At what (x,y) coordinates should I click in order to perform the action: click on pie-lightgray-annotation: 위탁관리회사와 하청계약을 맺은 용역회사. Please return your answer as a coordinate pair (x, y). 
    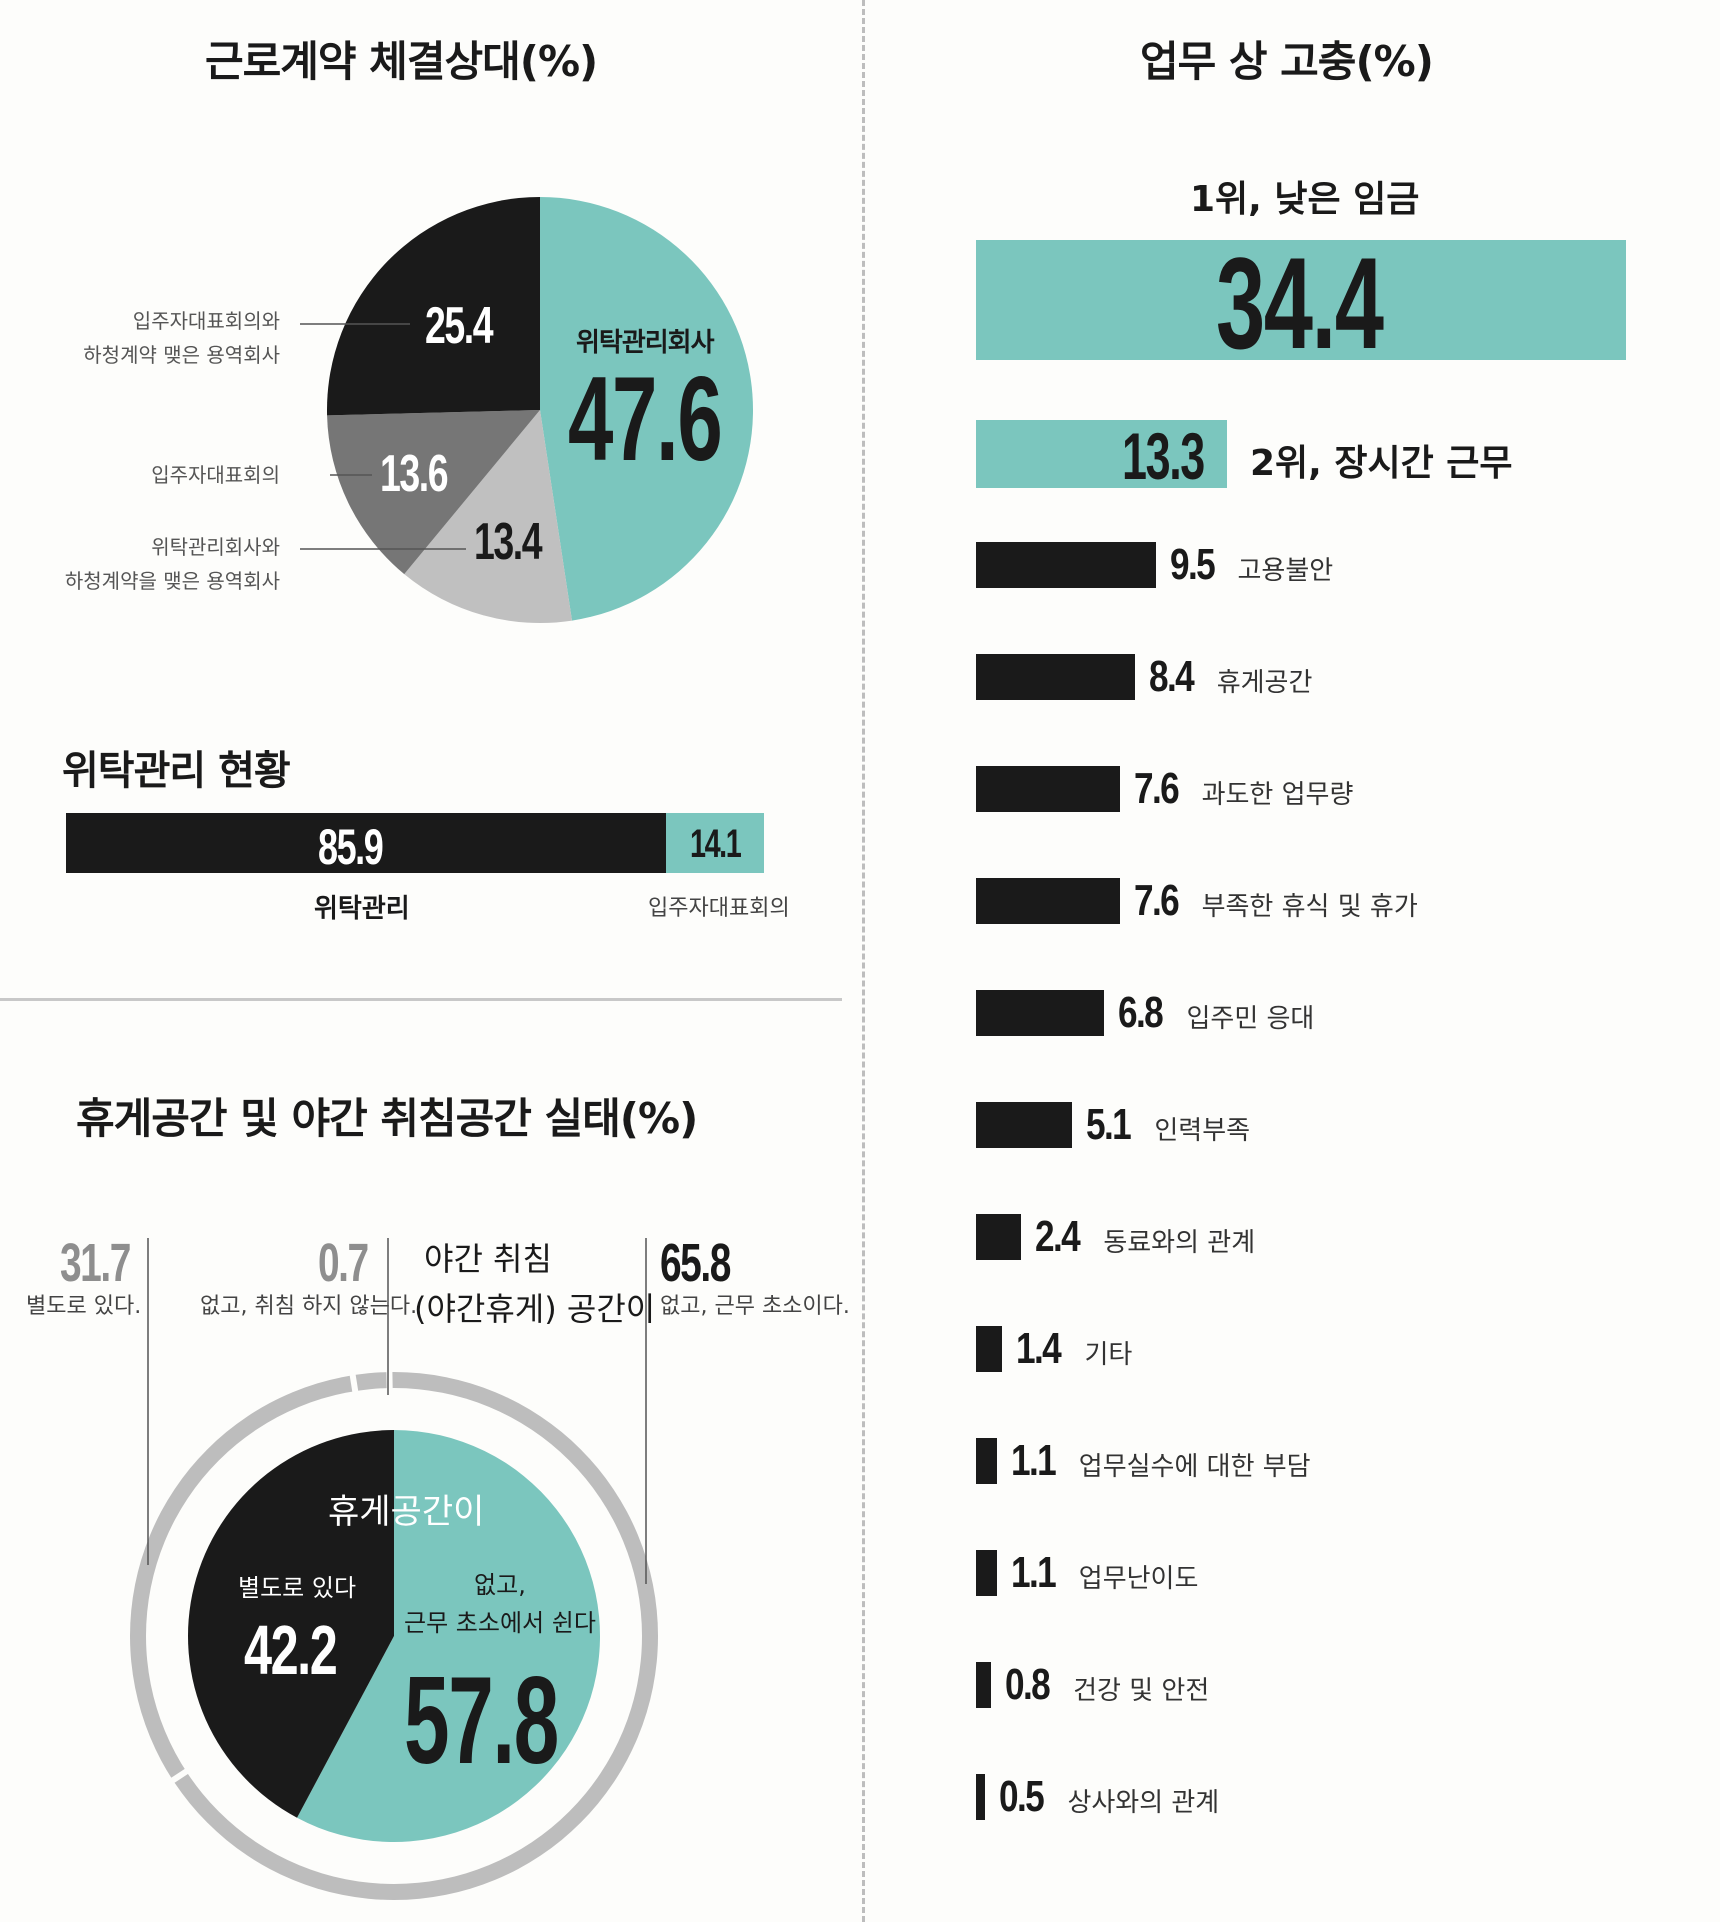
    Looking at the image, I should click on (172, 564).